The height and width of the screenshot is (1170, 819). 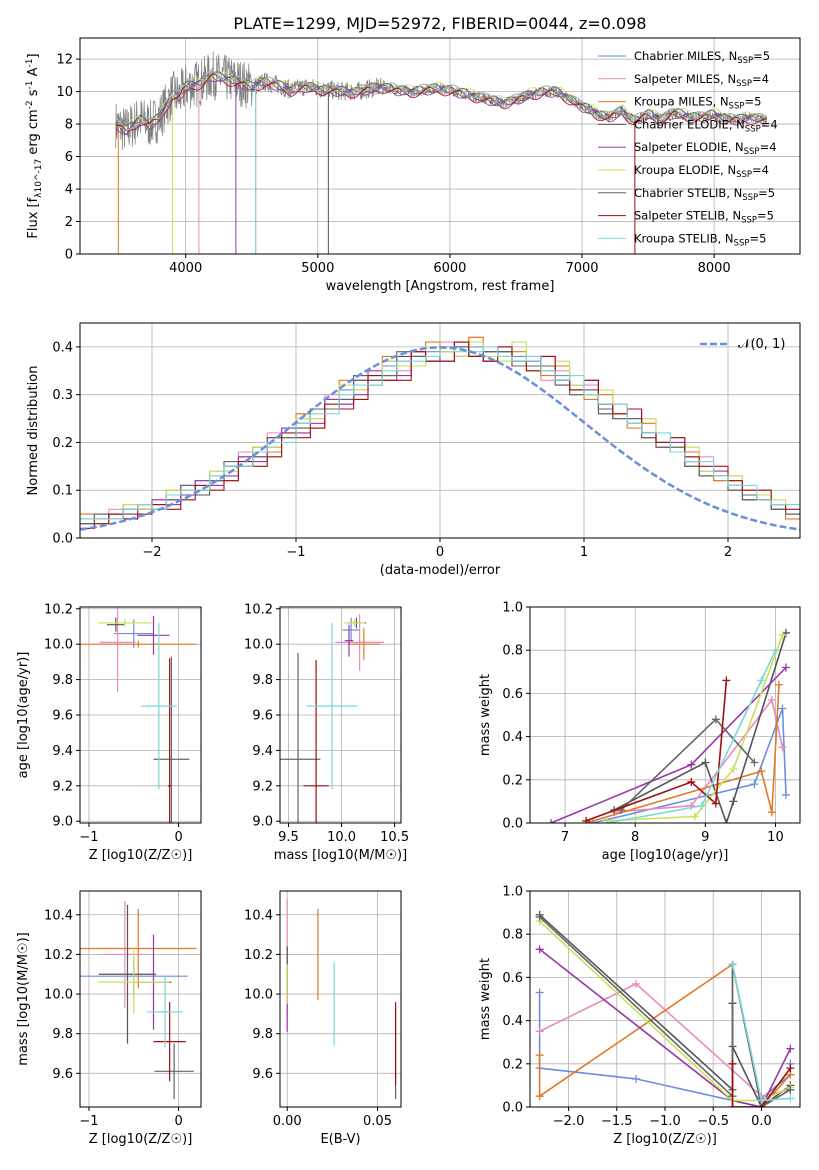 I want to click on age-vs-Z-ylabel: age [log10(age/yr)], so click(x=23, y=715).